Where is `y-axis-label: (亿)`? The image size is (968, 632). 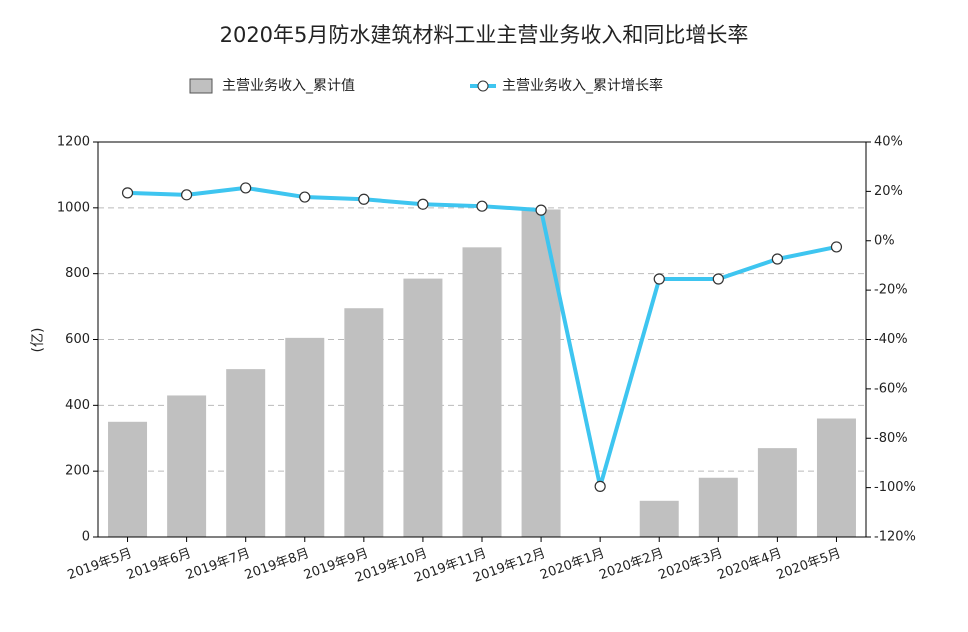 y-axis-label: (亿) is located at coordinates (38, 340).